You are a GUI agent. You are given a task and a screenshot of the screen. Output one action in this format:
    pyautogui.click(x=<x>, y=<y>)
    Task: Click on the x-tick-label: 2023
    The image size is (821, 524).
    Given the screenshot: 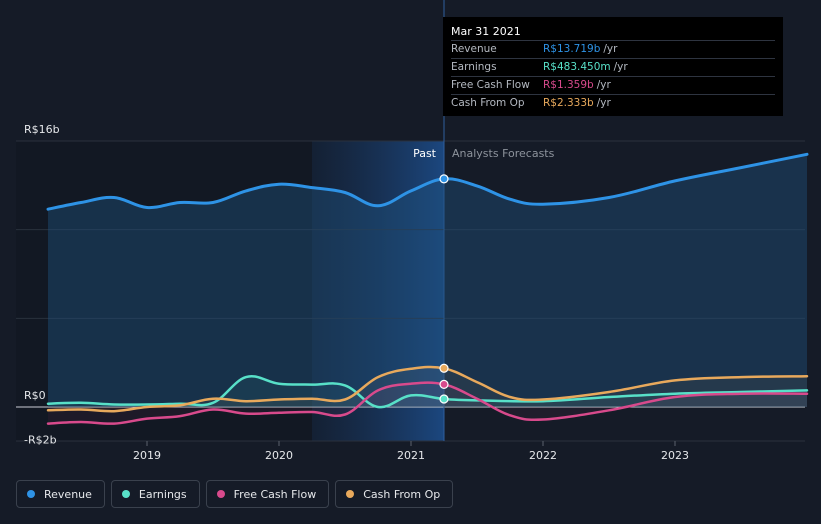 What is the action you would take?
    pyautogui.click(x=675, y=455)
    